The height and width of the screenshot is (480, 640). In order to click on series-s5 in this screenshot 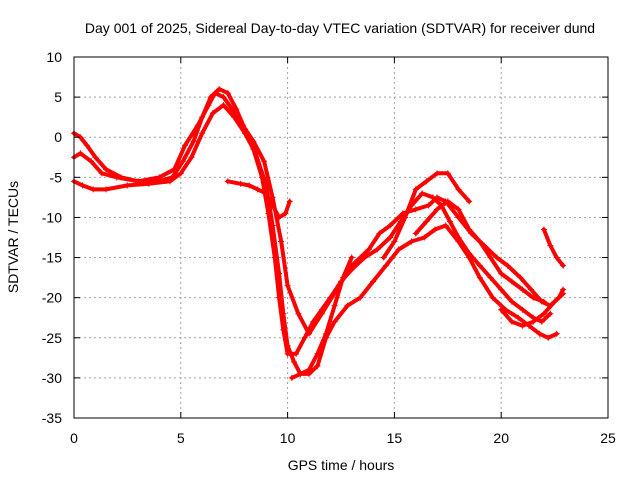, I will do `click(321, 317)`.